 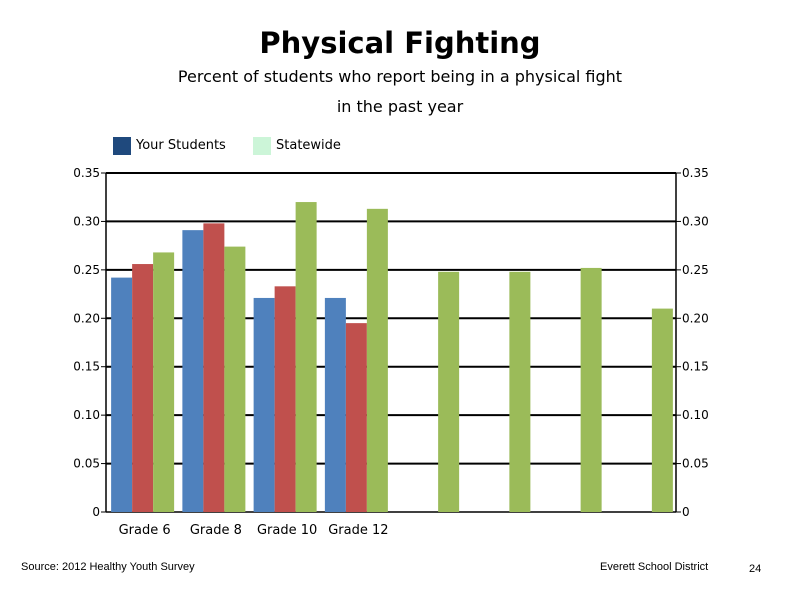 I want to click on legend-label-your-students: Your Students, so click(x=181, y=145).